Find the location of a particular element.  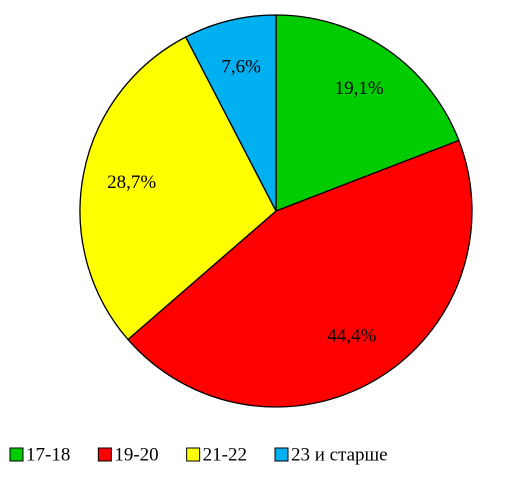

data-label: 19,1% is located at coordinates (359, 88).